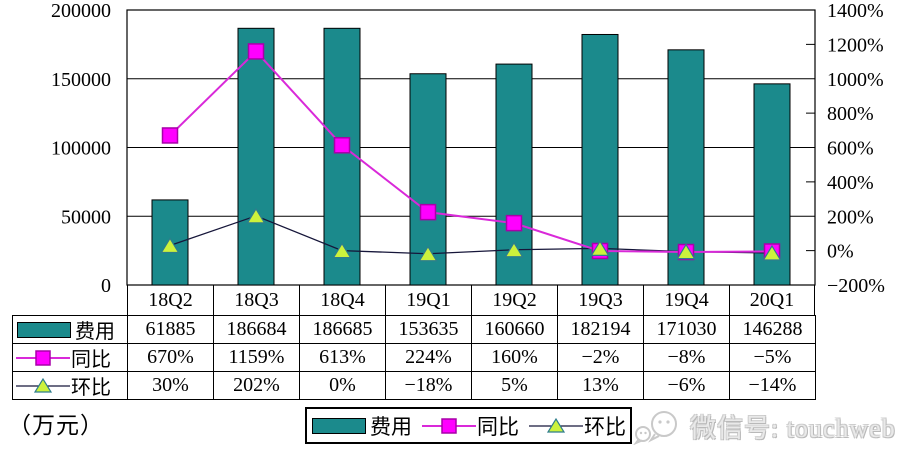 The height and width of the screenshot is (453, 898). What do you see at coordinates (391, 426) in the screenshot?
I see `legend-label: 费用` at bounding box center [391, 426].